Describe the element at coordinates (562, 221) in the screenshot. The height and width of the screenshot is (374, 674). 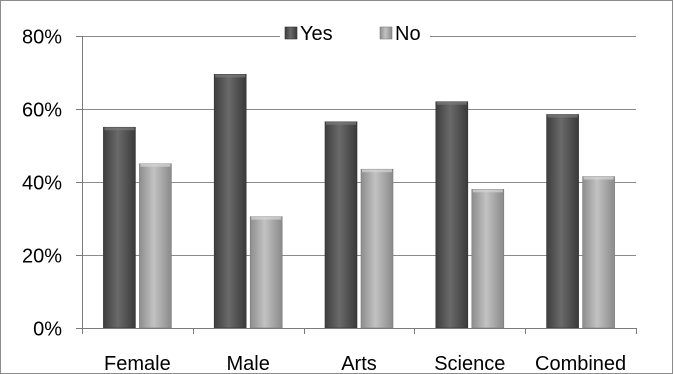
I see `bar-yes-combined` at that location.